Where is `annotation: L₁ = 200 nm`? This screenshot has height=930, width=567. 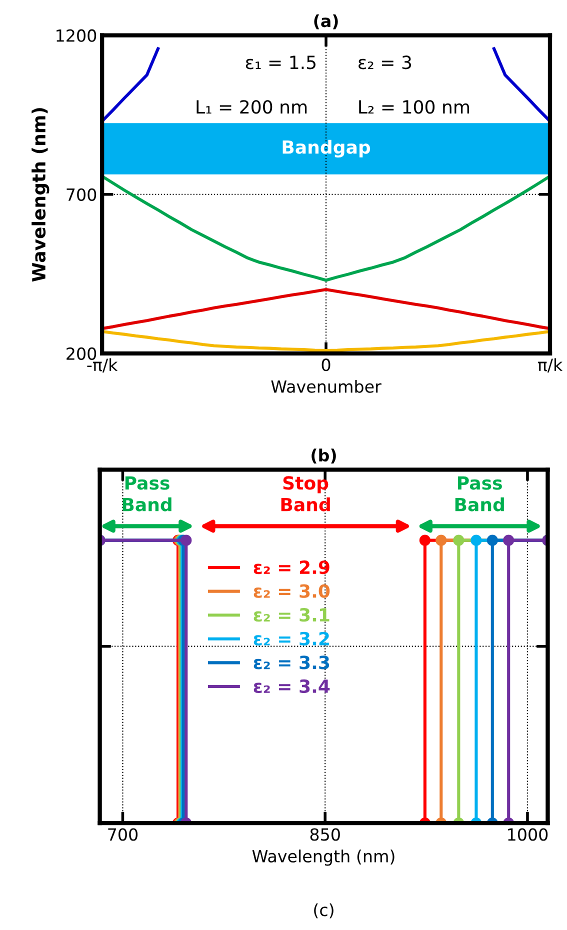 annotation: L₁ = 200 nm is located at coordinates (251, 107).